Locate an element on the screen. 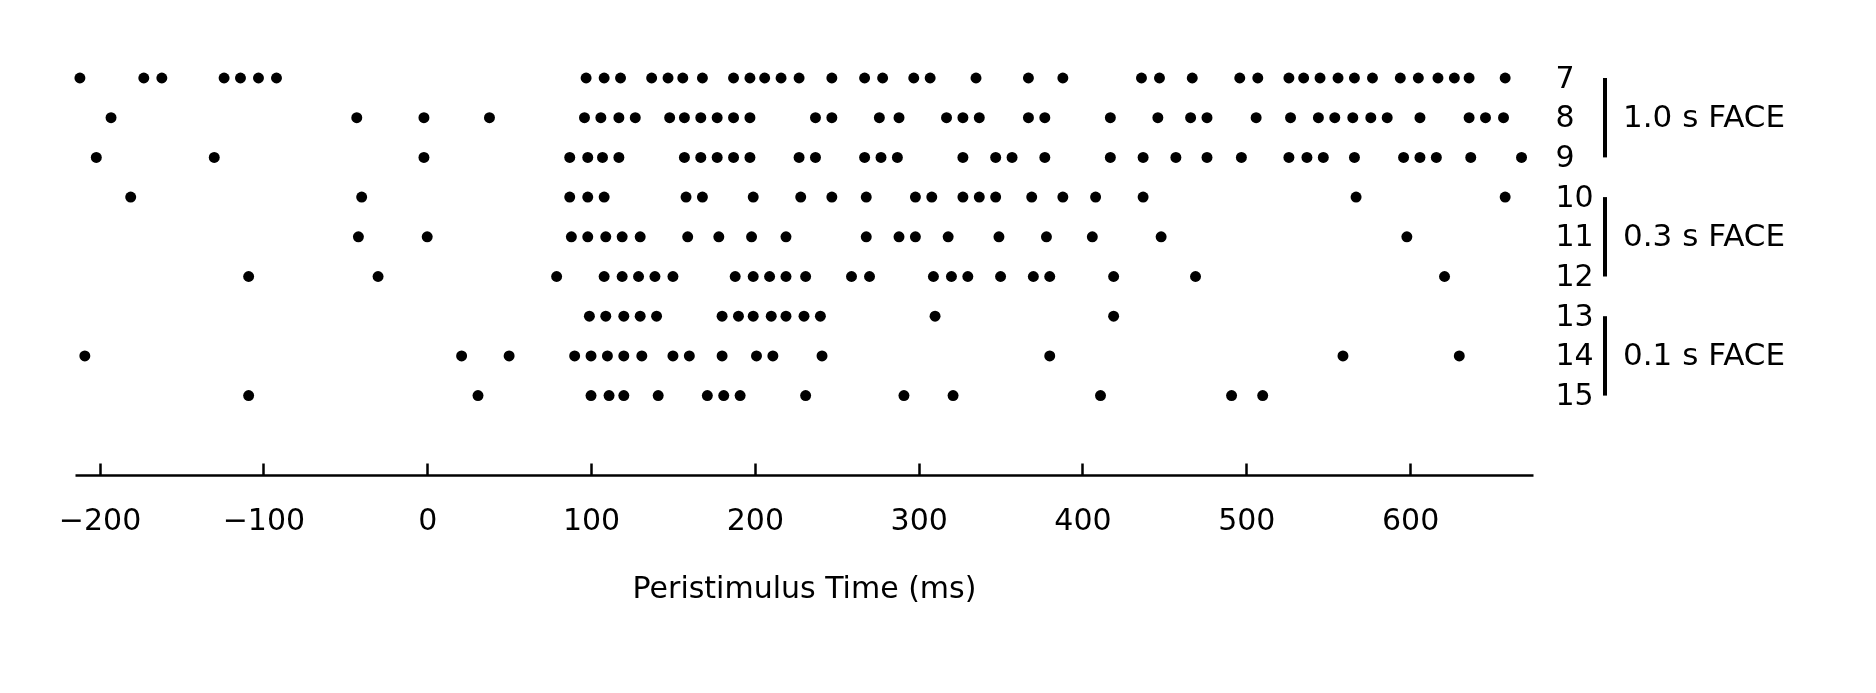  y-tick-label: 7 is located at coordinates (1565, 77).